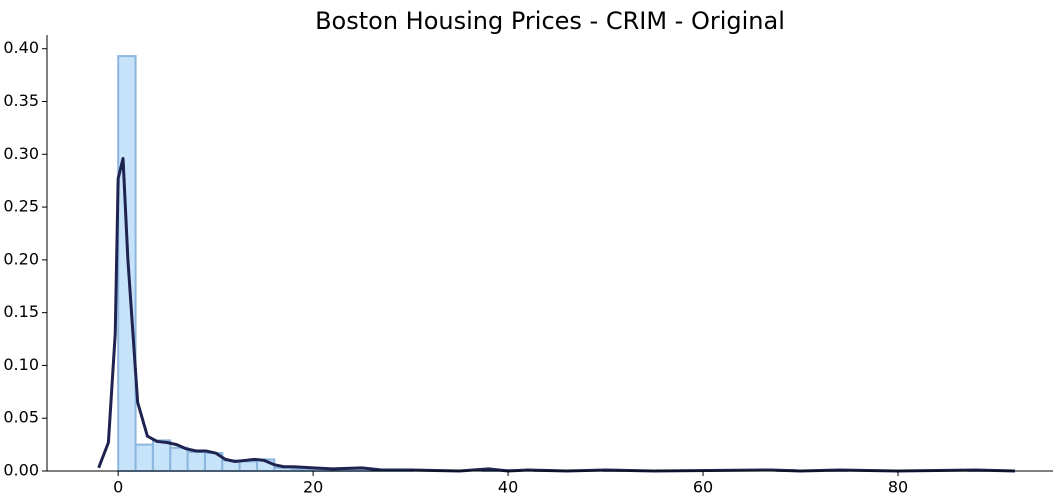 Image resolution: width=1059 pixels, height=501 pixels. What do you see at coordinates (703, 487) in the screenshot?
I see `x-tick-label: 60` at bounding box center [703, 487].